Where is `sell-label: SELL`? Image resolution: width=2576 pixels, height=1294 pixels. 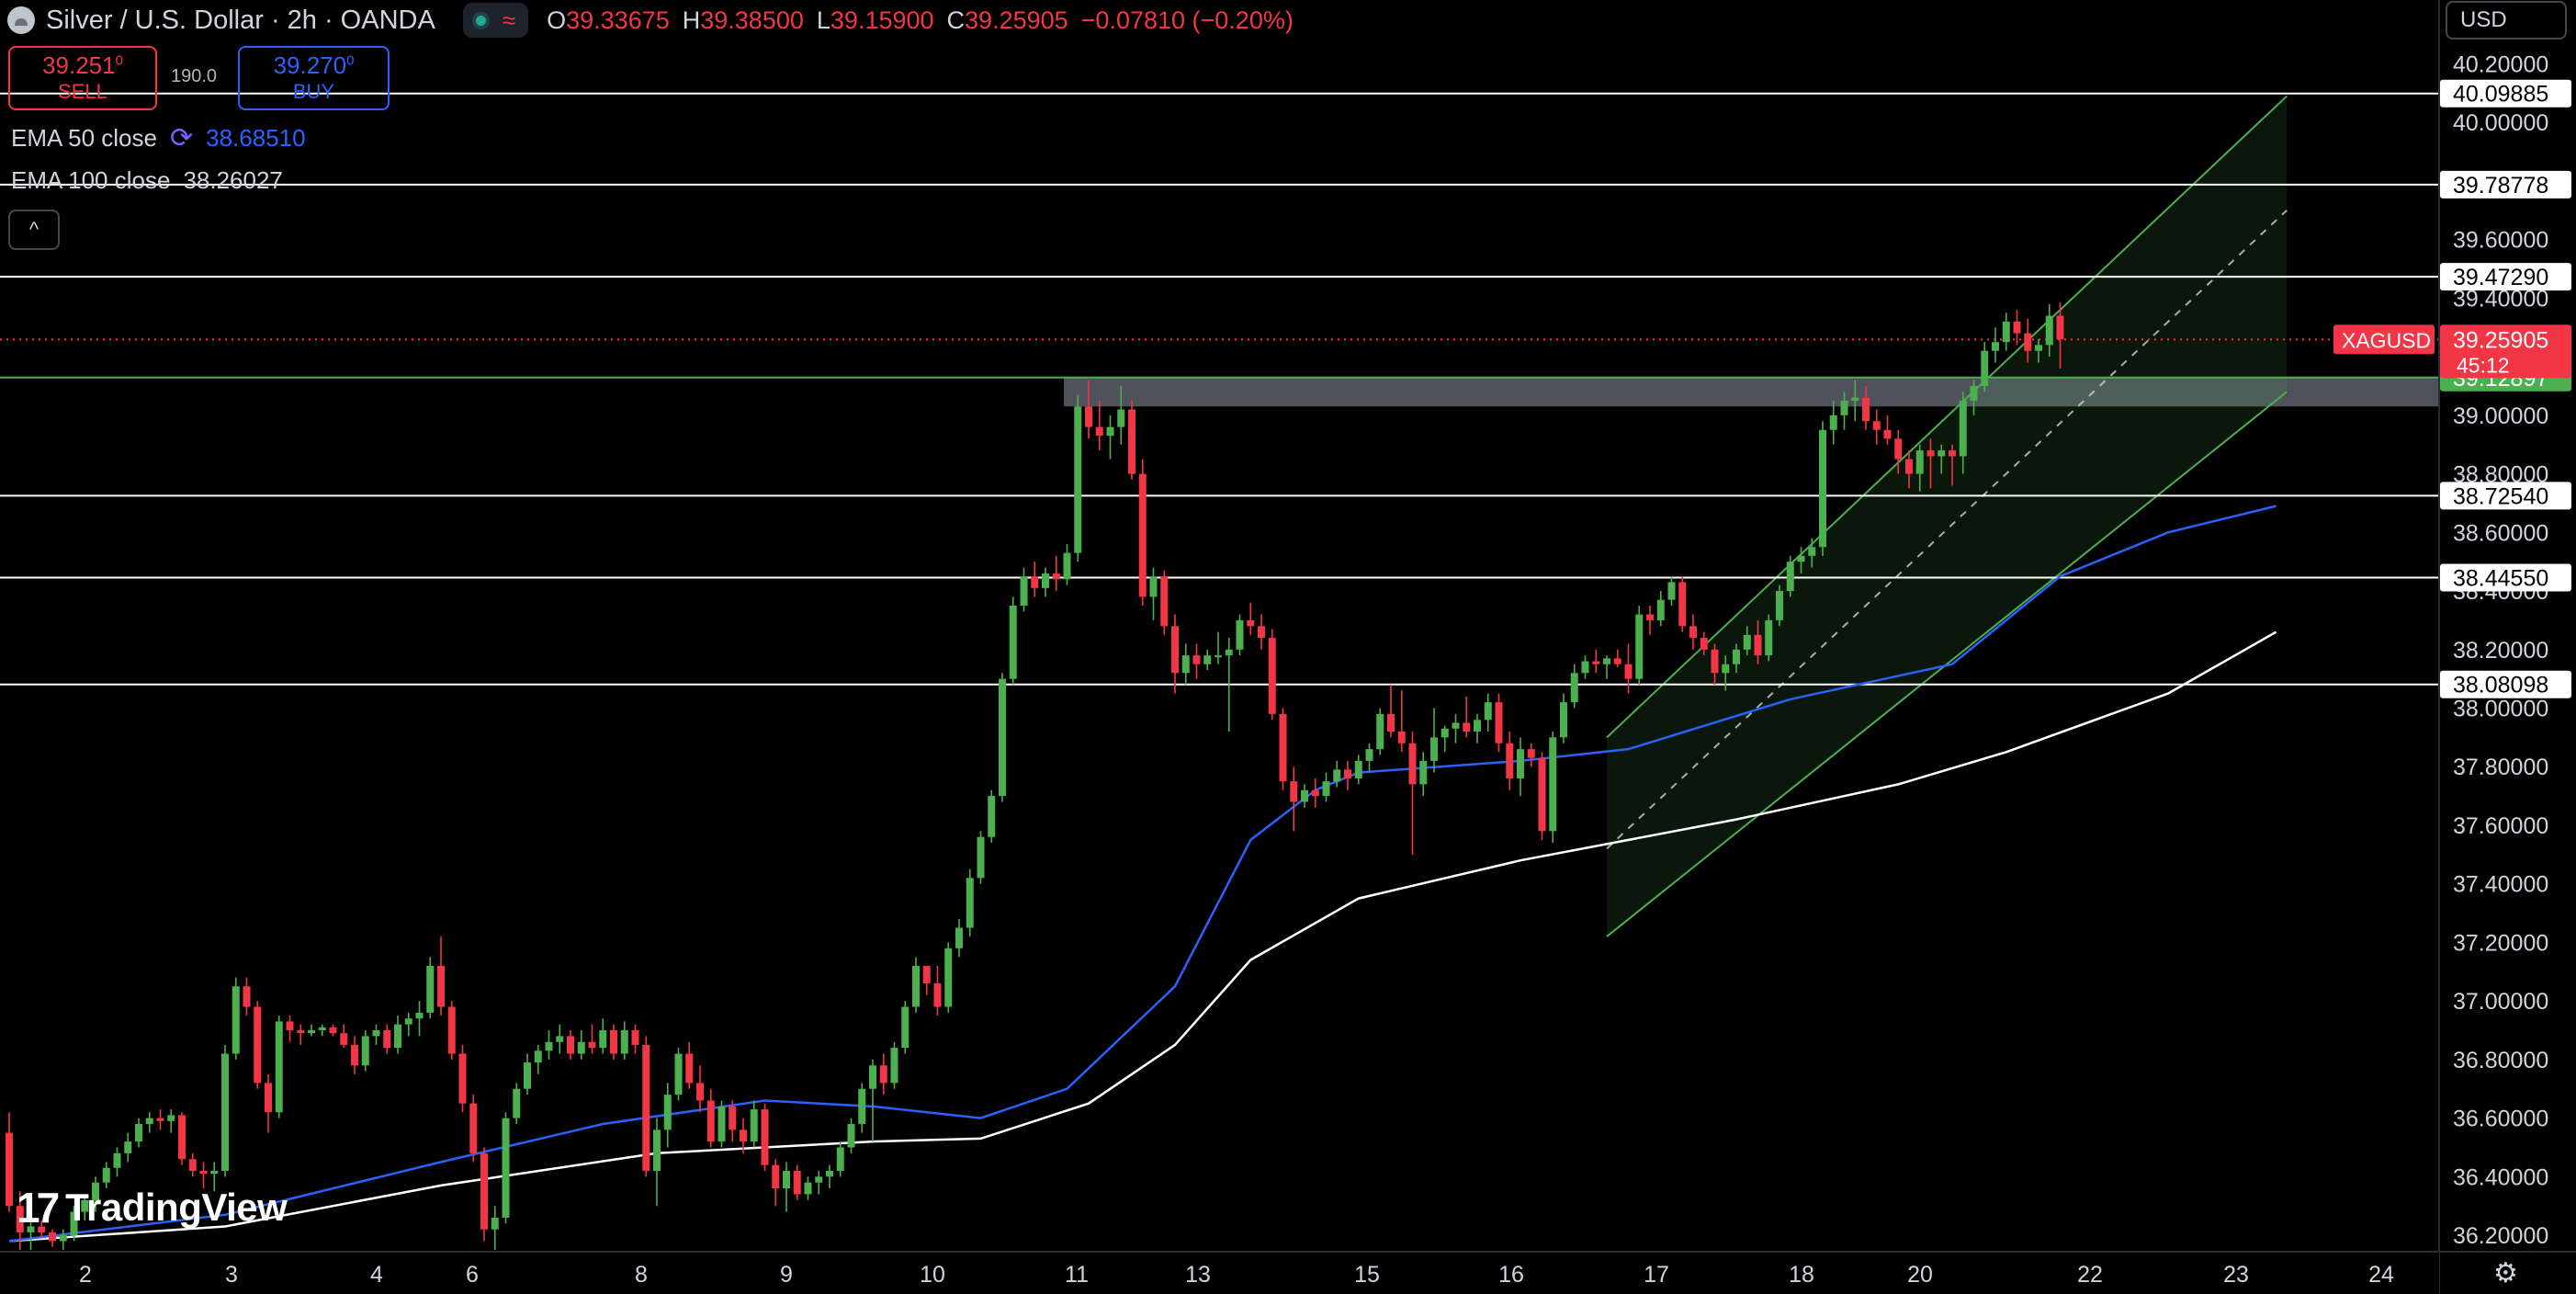
sell-label: SELL is located at coordinates (82, 92).